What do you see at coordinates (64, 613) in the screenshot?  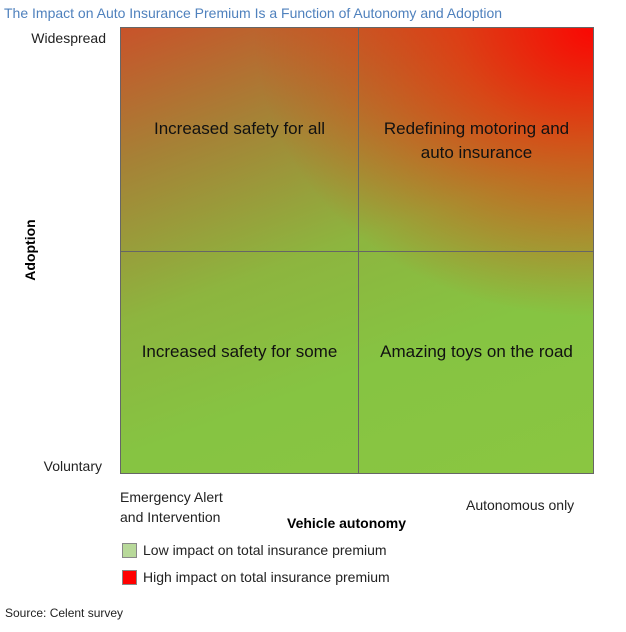 I see `source-note: Source: Celent survey` at bounding box center [64, 613].